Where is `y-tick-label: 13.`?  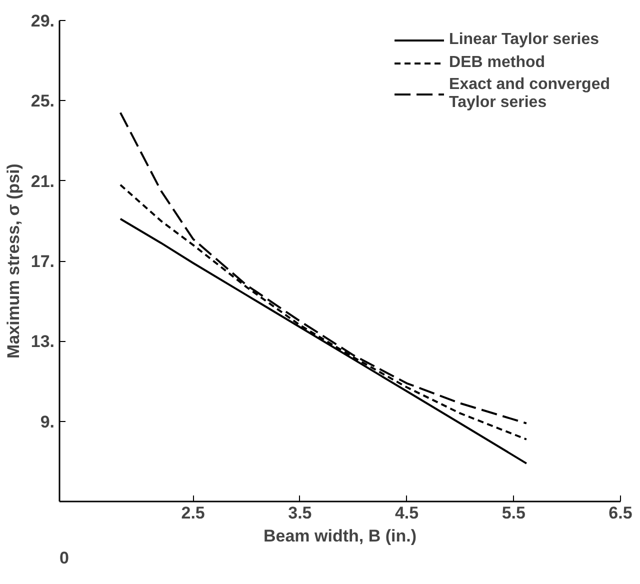 y-tick-label: 13. is located at coordinates (42, 342).